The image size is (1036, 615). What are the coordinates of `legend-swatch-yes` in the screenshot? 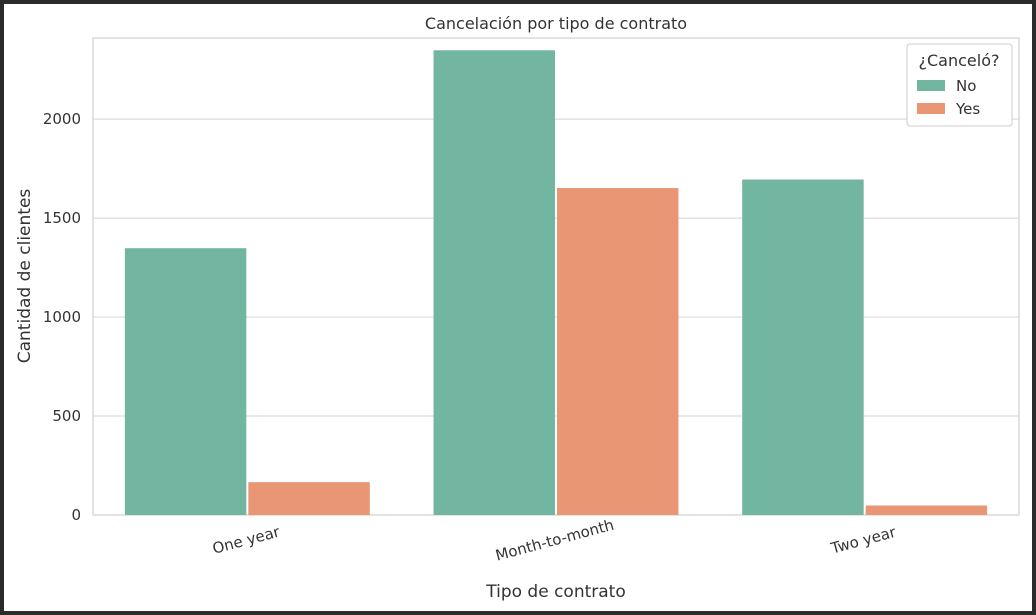 It's located at (931, 108).